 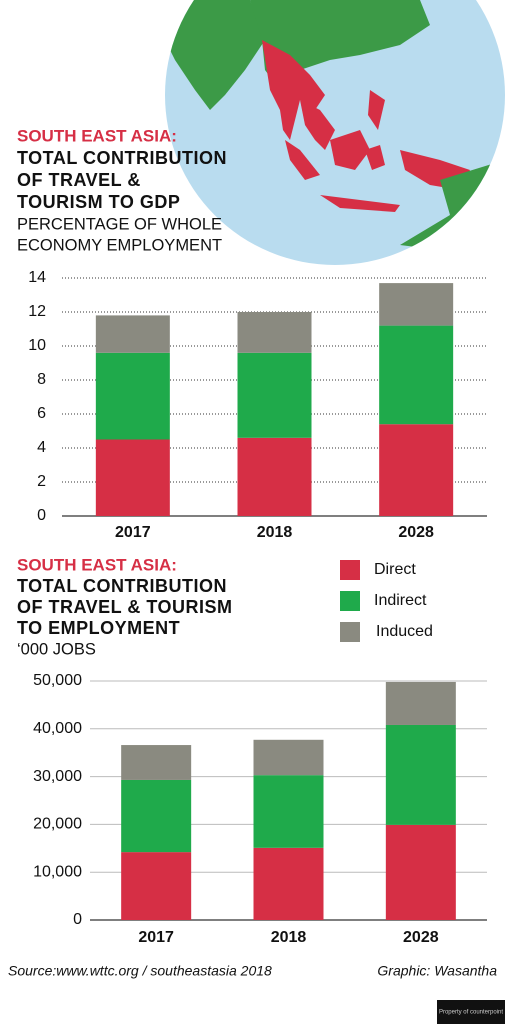 What do you see at coordinates (125, 607) in the screenshot?
I see `chart-title: OF TRAVEL & TOURISM` at bounding box center [125, 607].